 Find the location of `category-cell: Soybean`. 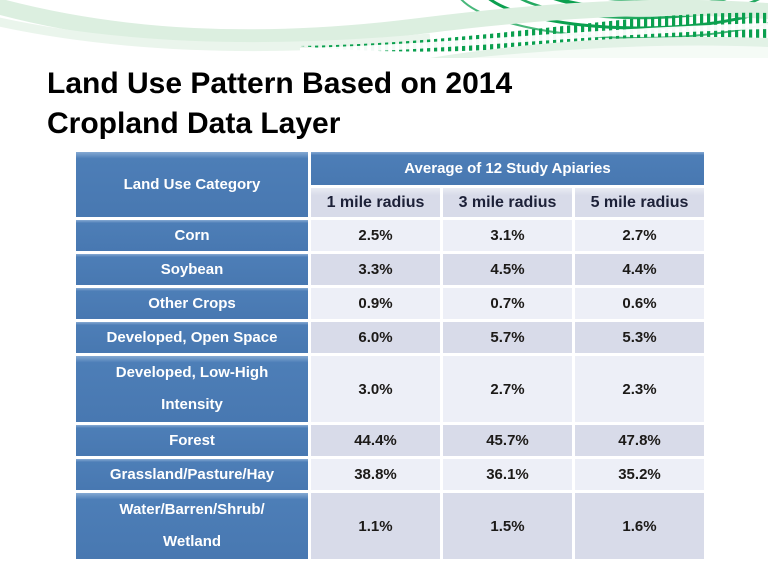

category-cell: Soybean is located at coordinates (192, 269).